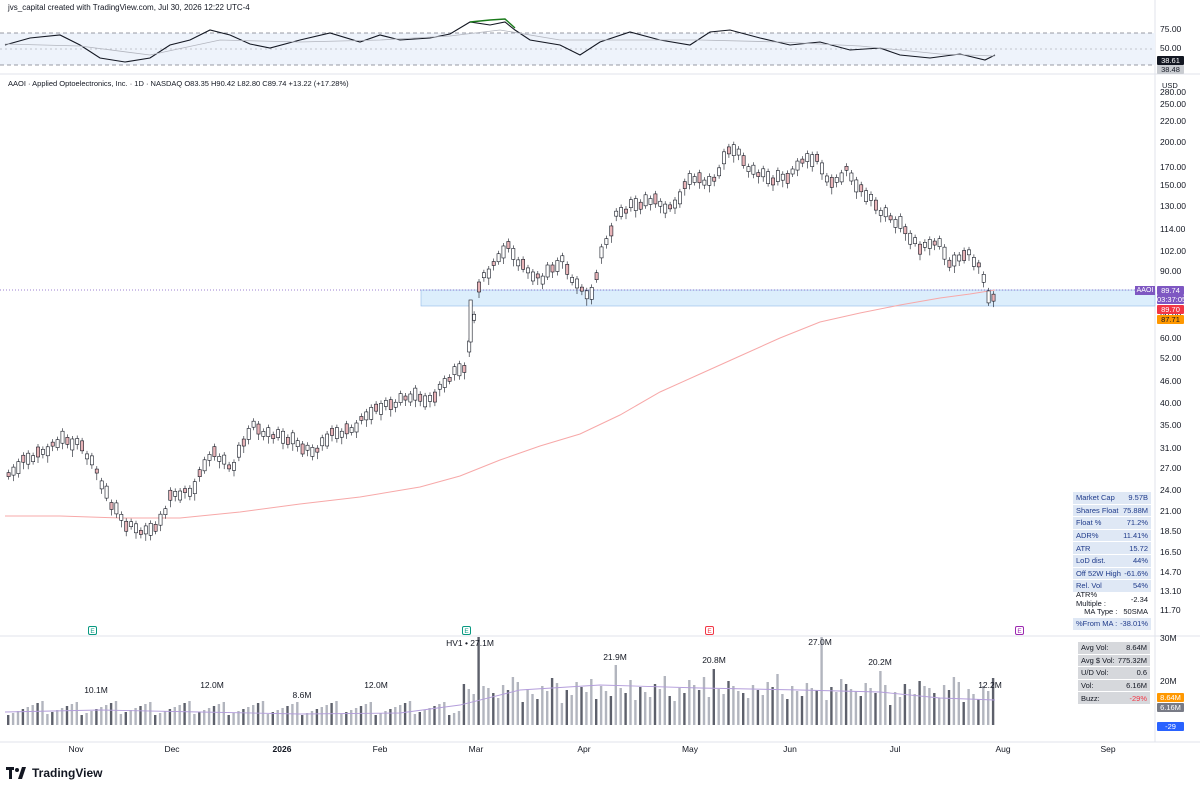  Describe the element at coordinates (690, 749) in the screenshot. I see `time-axis-label: May` at that location.